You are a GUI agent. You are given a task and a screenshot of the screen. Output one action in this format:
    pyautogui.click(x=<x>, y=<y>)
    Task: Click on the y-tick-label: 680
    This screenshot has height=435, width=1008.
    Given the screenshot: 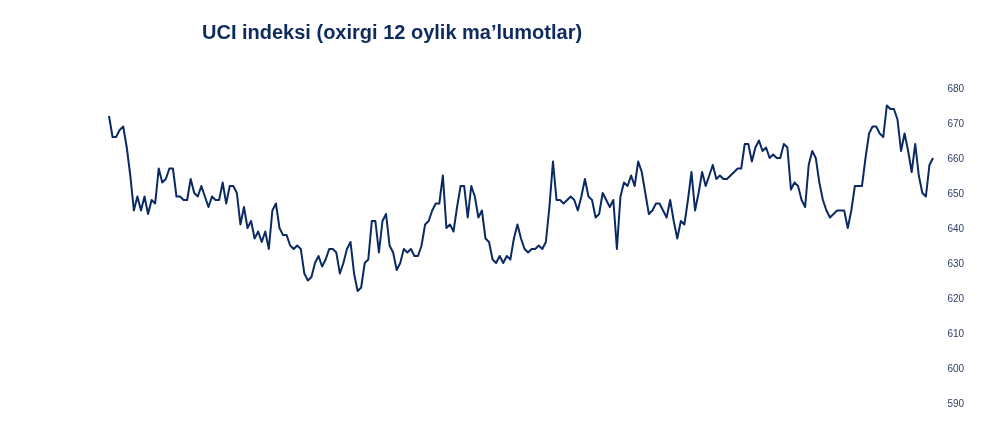 What is the action you would take?
    pyautogui.click(x=956, y=88)
    